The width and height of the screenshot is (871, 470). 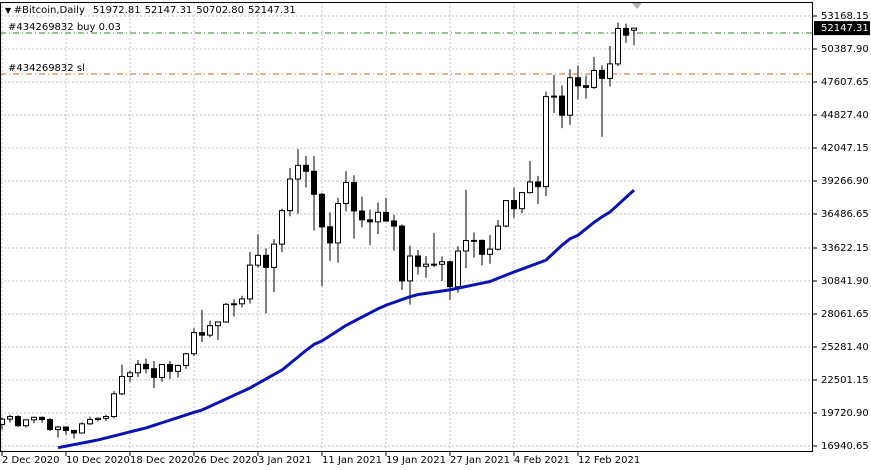 I want to click on x-tick-label: 4 Feb 2021, so click(x=542, y=460).